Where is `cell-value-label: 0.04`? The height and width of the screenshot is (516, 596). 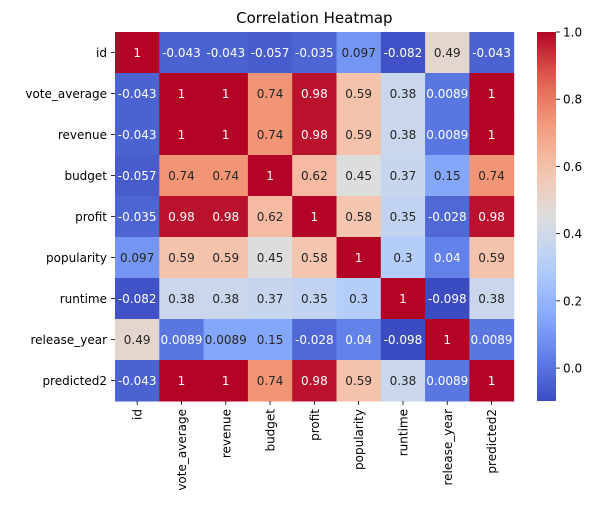 cell-value-label: 0.04 is located at coordinates (358, 340).